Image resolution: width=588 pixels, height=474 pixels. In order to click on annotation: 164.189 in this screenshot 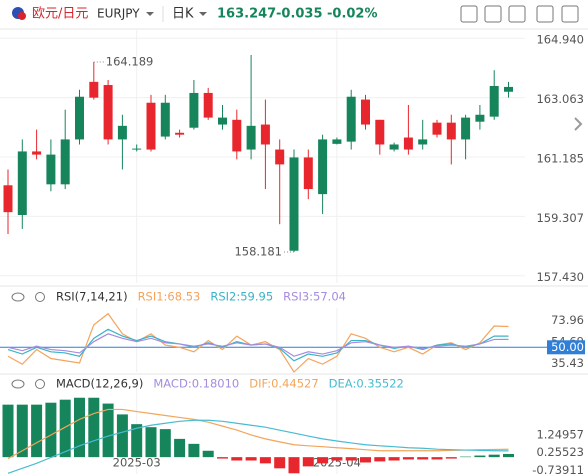, I will do `click(130, 61)`.